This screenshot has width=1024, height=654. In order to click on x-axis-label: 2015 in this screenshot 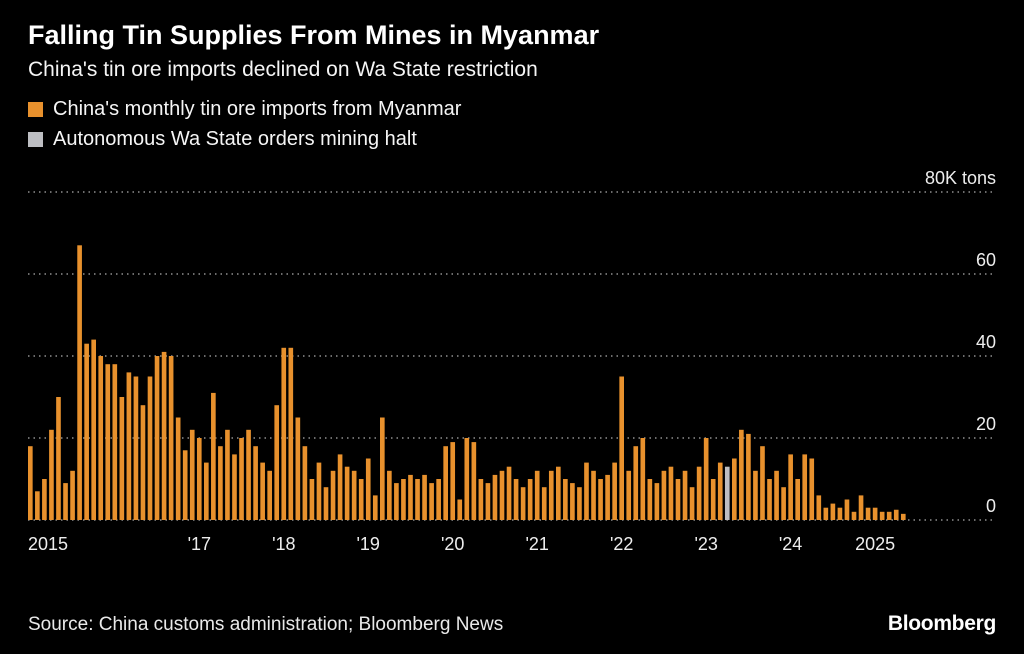, I will do `click(48, 544)`.